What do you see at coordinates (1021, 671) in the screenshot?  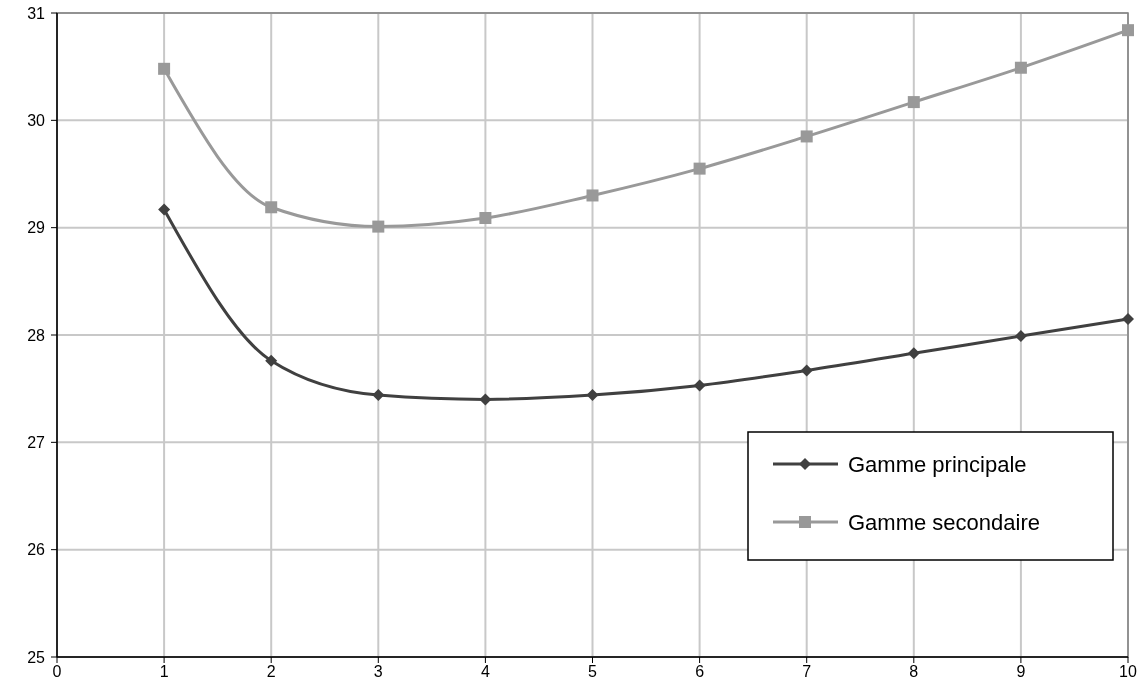 I see `x-tick-label: 9` at bounding box center [1021, 671].